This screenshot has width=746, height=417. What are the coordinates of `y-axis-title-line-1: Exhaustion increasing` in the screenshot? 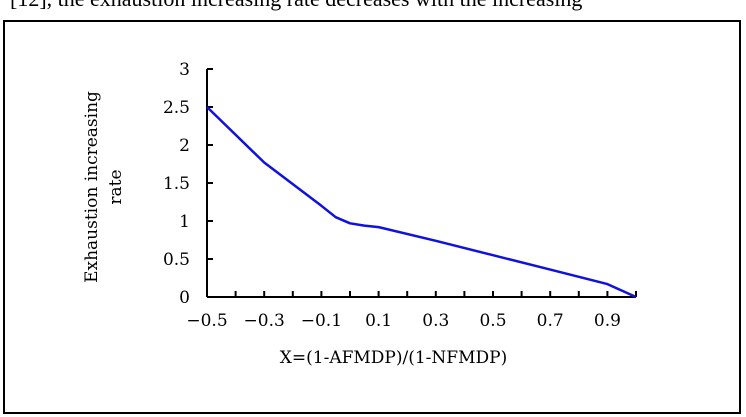 It's located at (92, 187).